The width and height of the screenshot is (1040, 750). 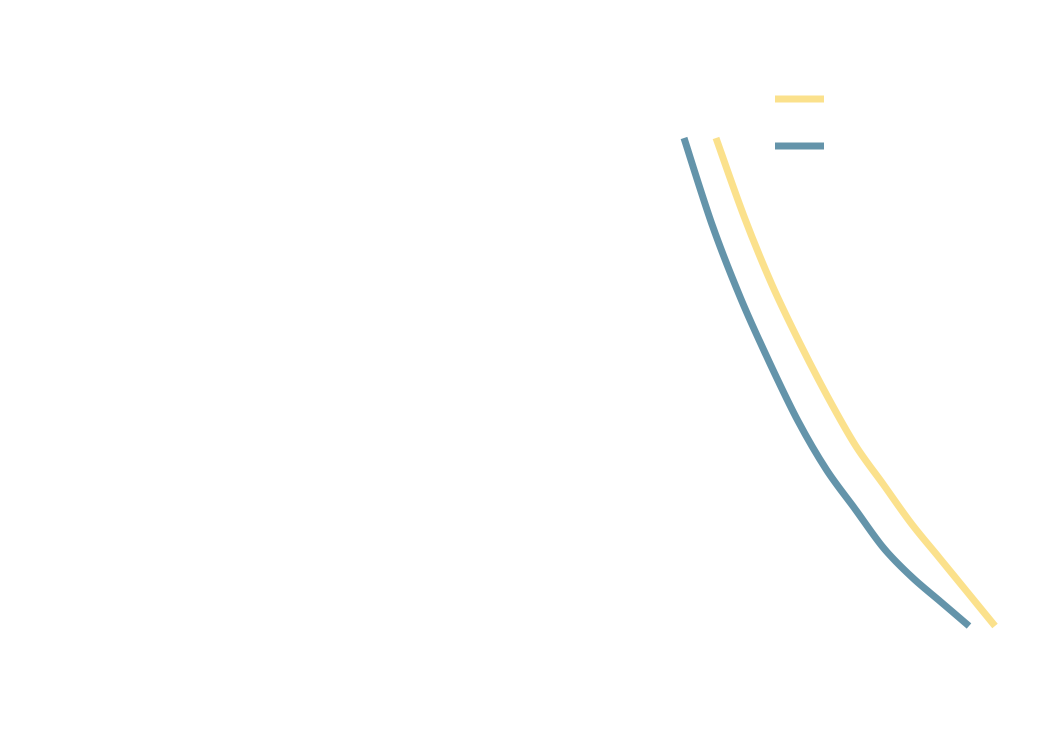 What do you see at coordinates (799, 122) in the screenshot?
I see `legend` at bounding box center [799, 122].